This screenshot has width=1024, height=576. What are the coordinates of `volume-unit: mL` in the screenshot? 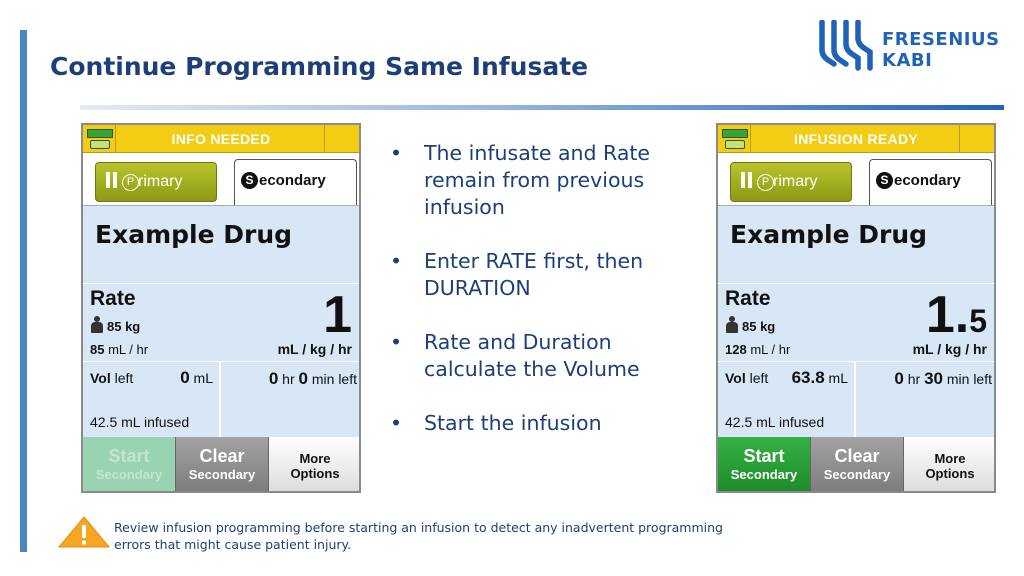 It's located at (838, 378).